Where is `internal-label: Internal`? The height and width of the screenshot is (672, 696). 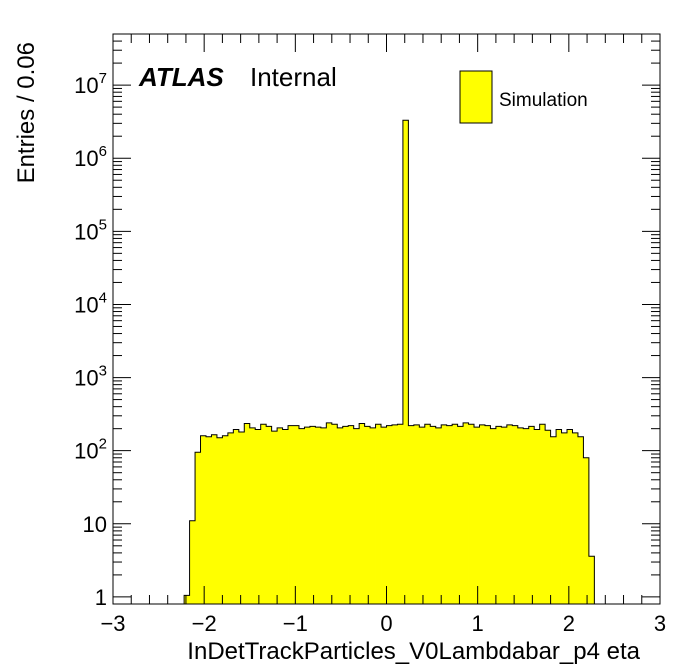 internal-label: Internal is located at coordinates (293, 77).